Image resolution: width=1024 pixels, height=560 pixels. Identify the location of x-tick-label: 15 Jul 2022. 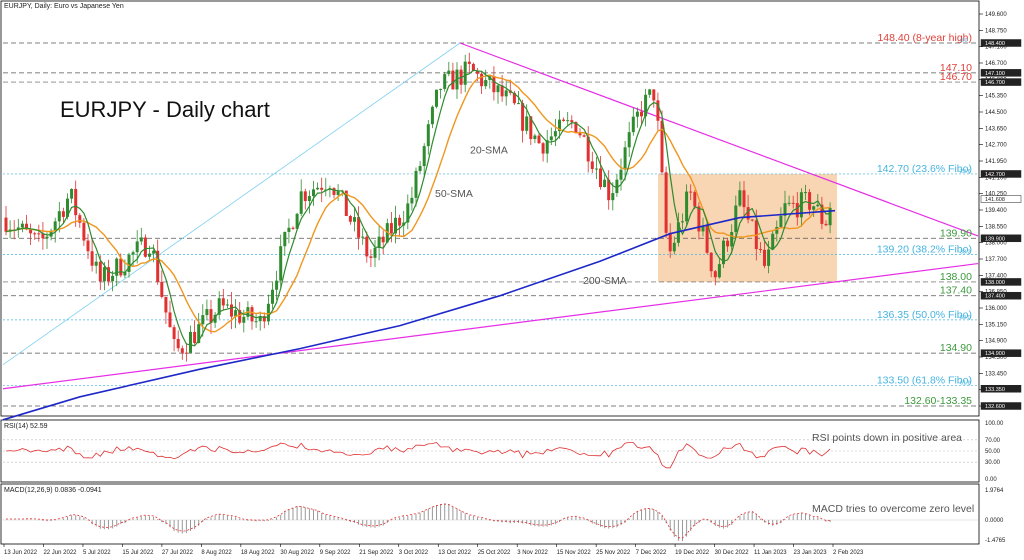
(138, 553).